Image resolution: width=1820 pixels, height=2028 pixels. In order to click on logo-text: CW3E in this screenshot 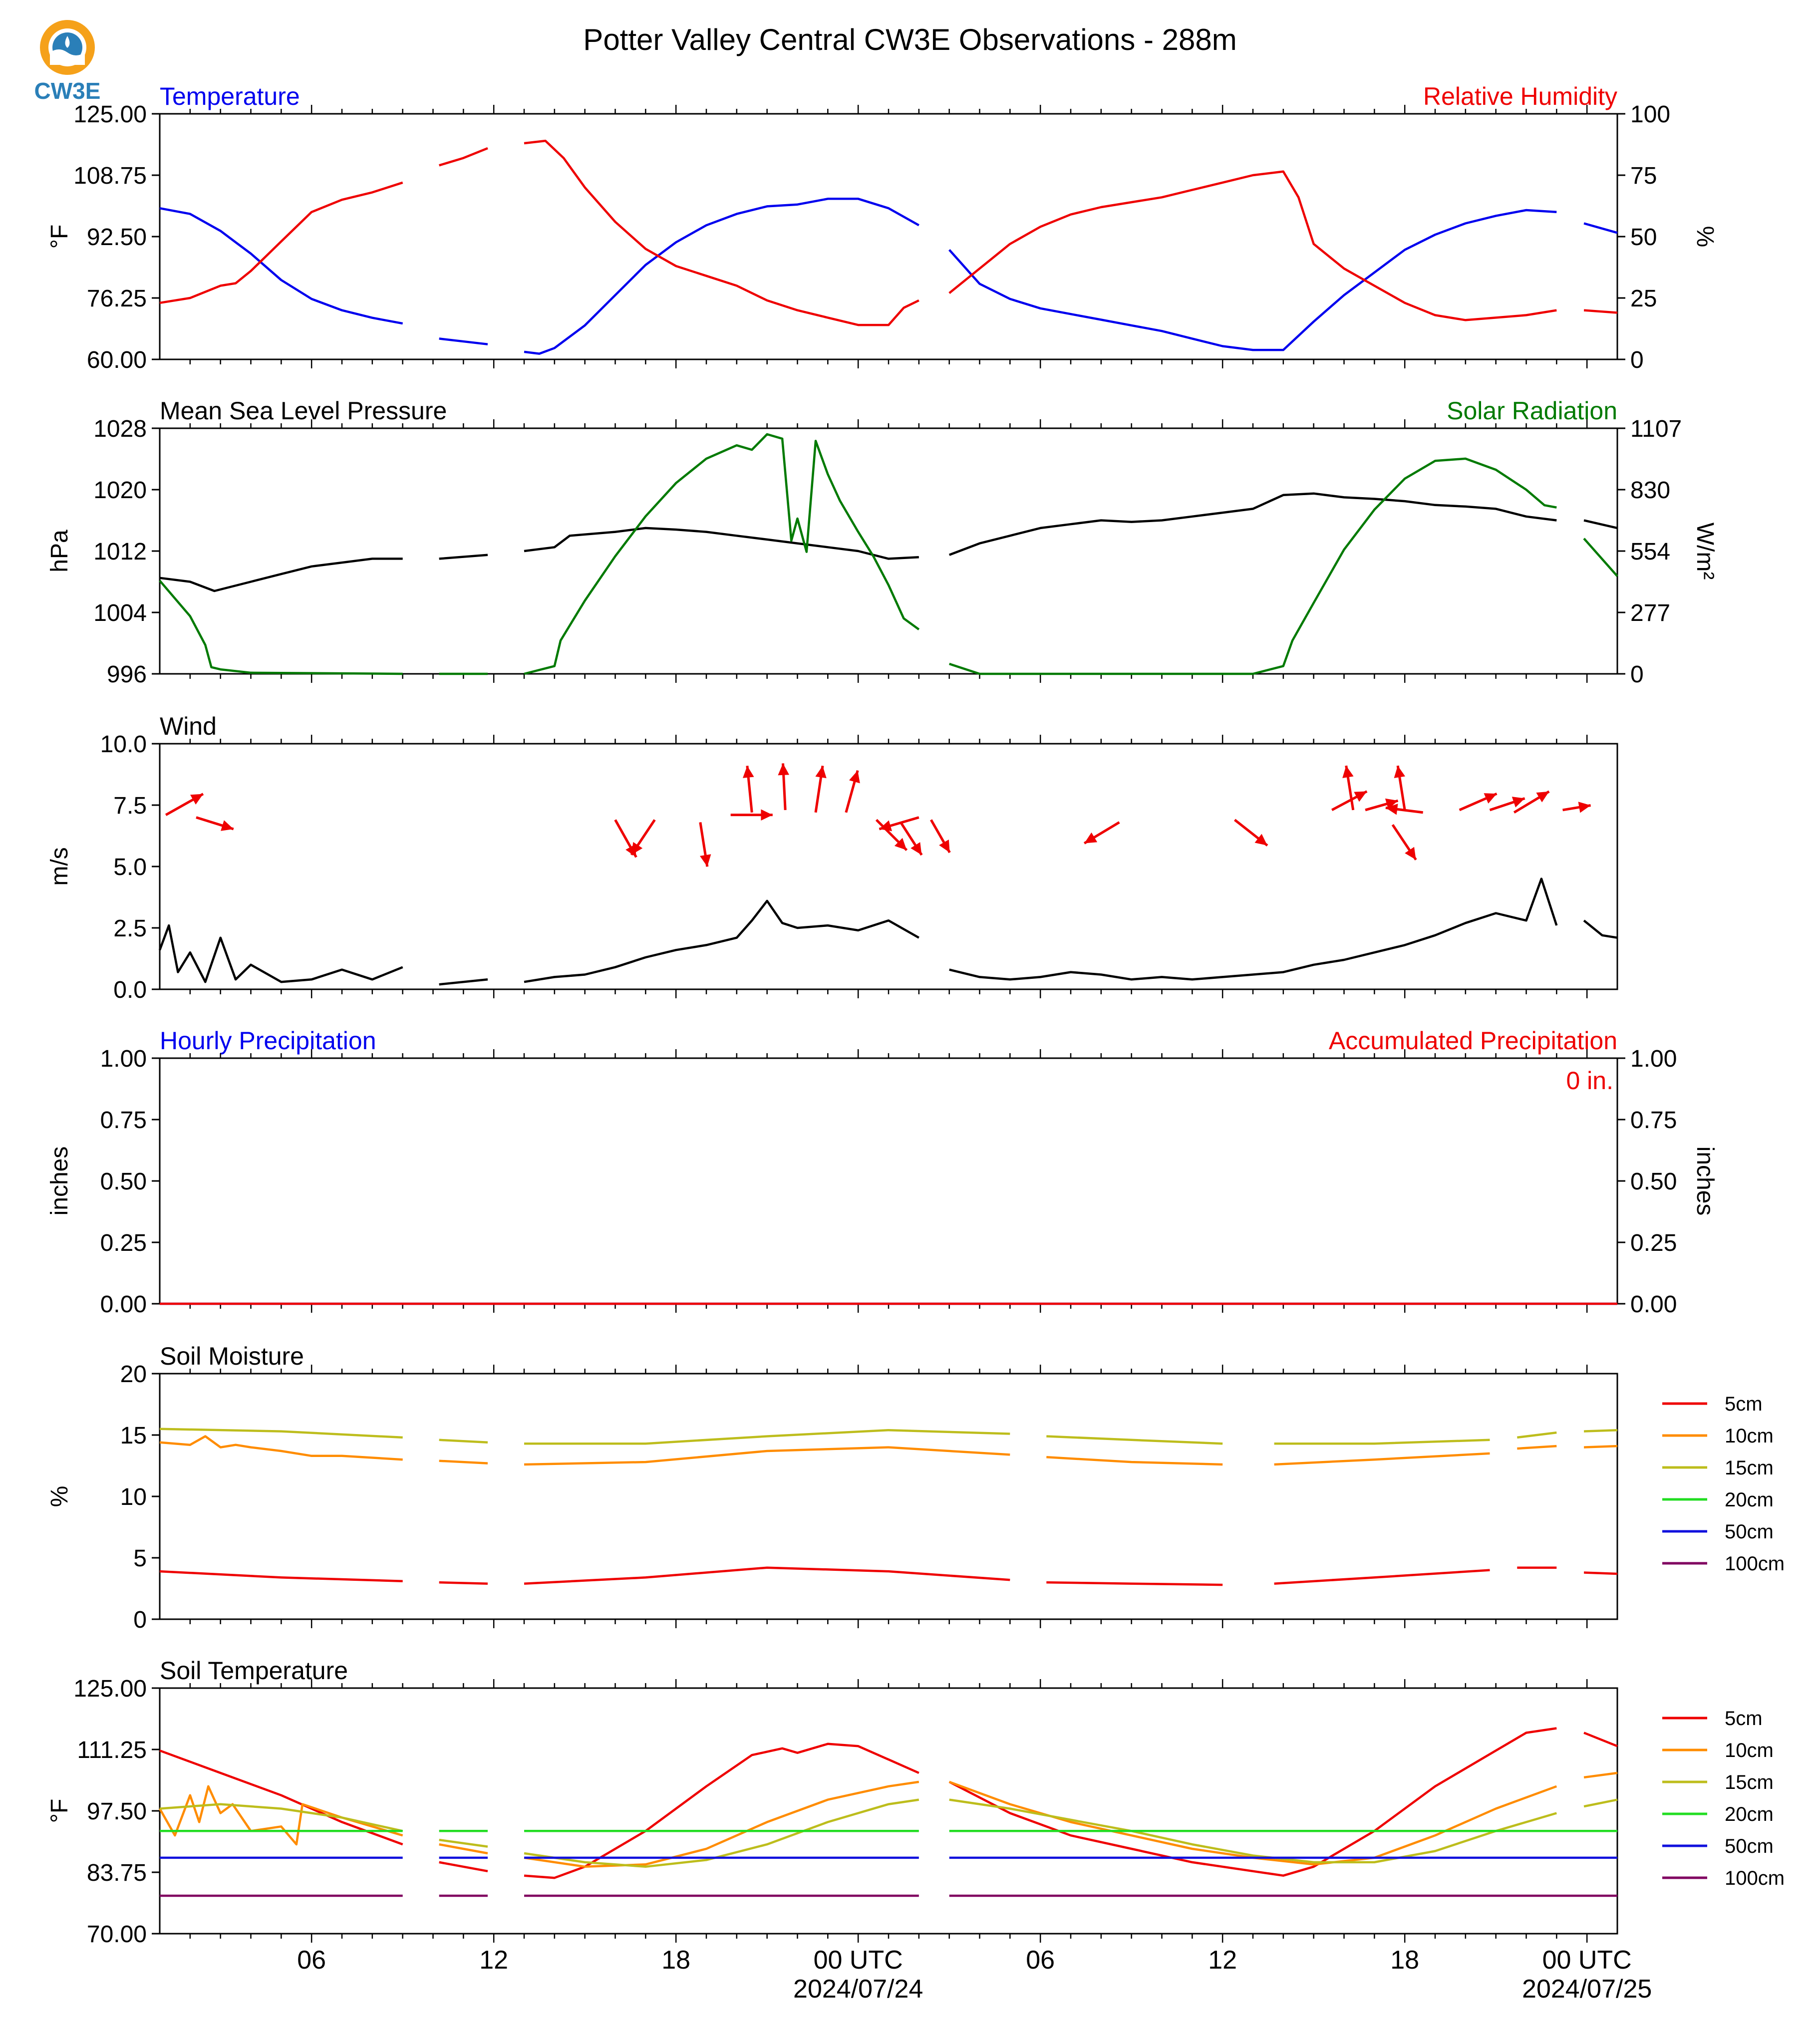, I will do `click(67, 91)`.